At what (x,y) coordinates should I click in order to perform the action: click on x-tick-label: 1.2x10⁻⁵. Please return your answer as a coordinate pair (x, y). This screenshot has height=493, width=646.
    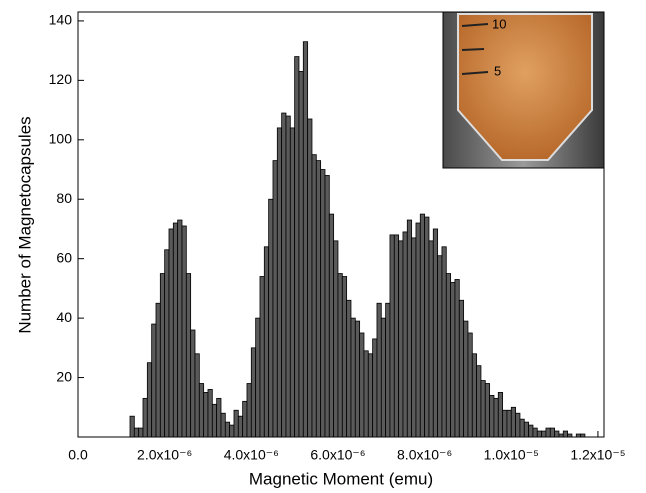
    Looking at the image, I should click on (597, 455).